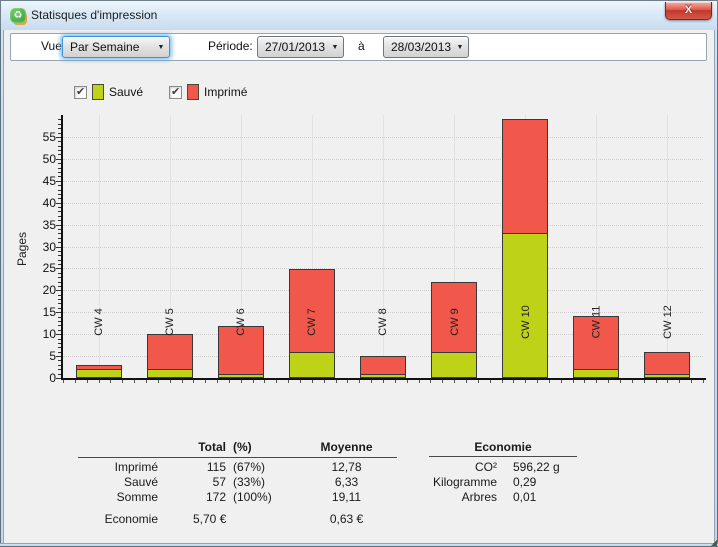 The image size is (718, 547). What do you see at coordinates (98, 322) in the screenshot?
I see `x-tick-label: CW 4` at bounding box center [98, 322].